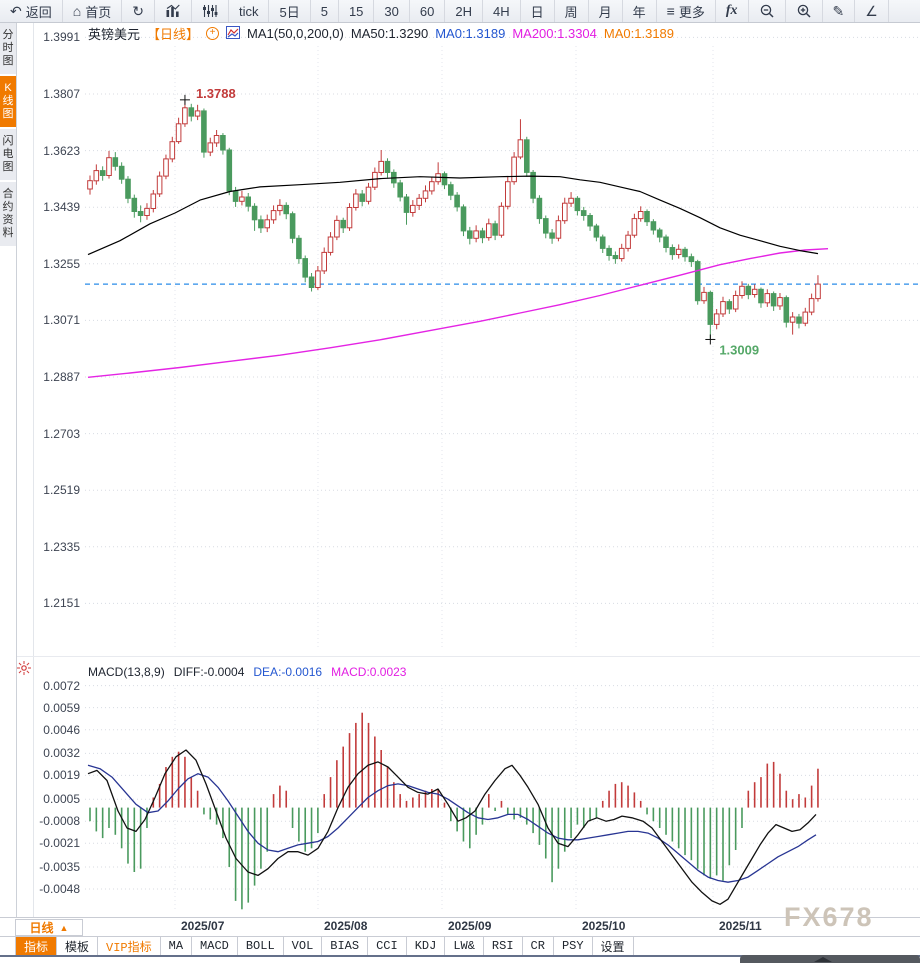 The height and width of the screenshot is (963, 920). What do you see at coordinates (573, 946) in the screenshot?
I see `indicator-tab-PSY: PSY` at bounding box center [573, 946].